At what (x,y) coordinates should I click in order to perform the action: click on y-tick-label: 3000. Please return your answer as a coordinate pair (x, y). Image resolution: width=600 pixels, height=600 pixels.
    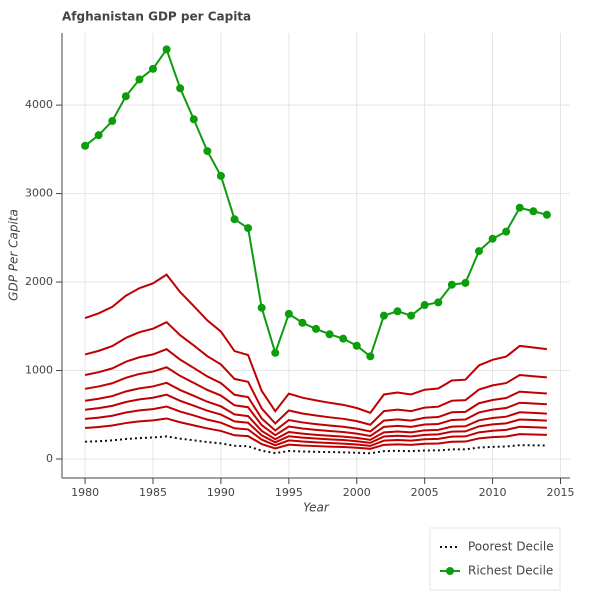
    Looking at the image, I should click on (39, 193).